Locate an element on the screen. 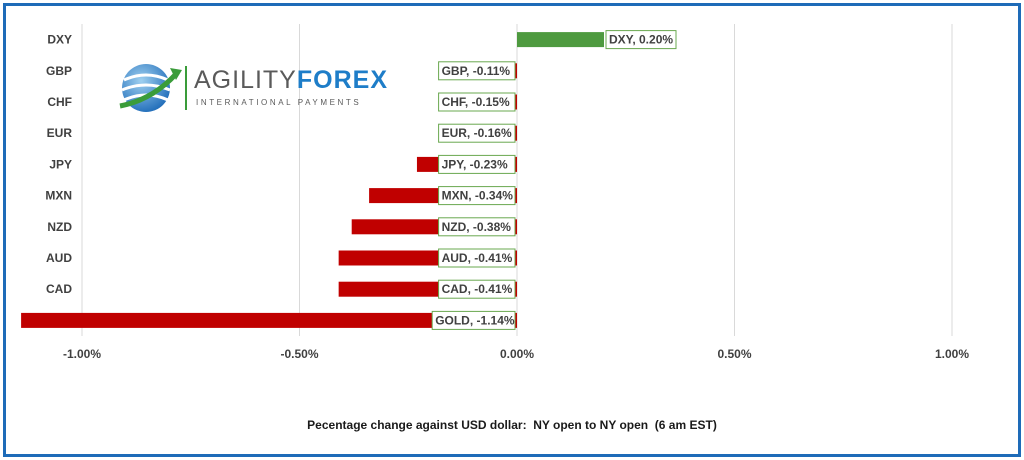 This screenshot has width=1024, height=460. data-label: DXY, 0.20% is located at coordinates (641, 40).